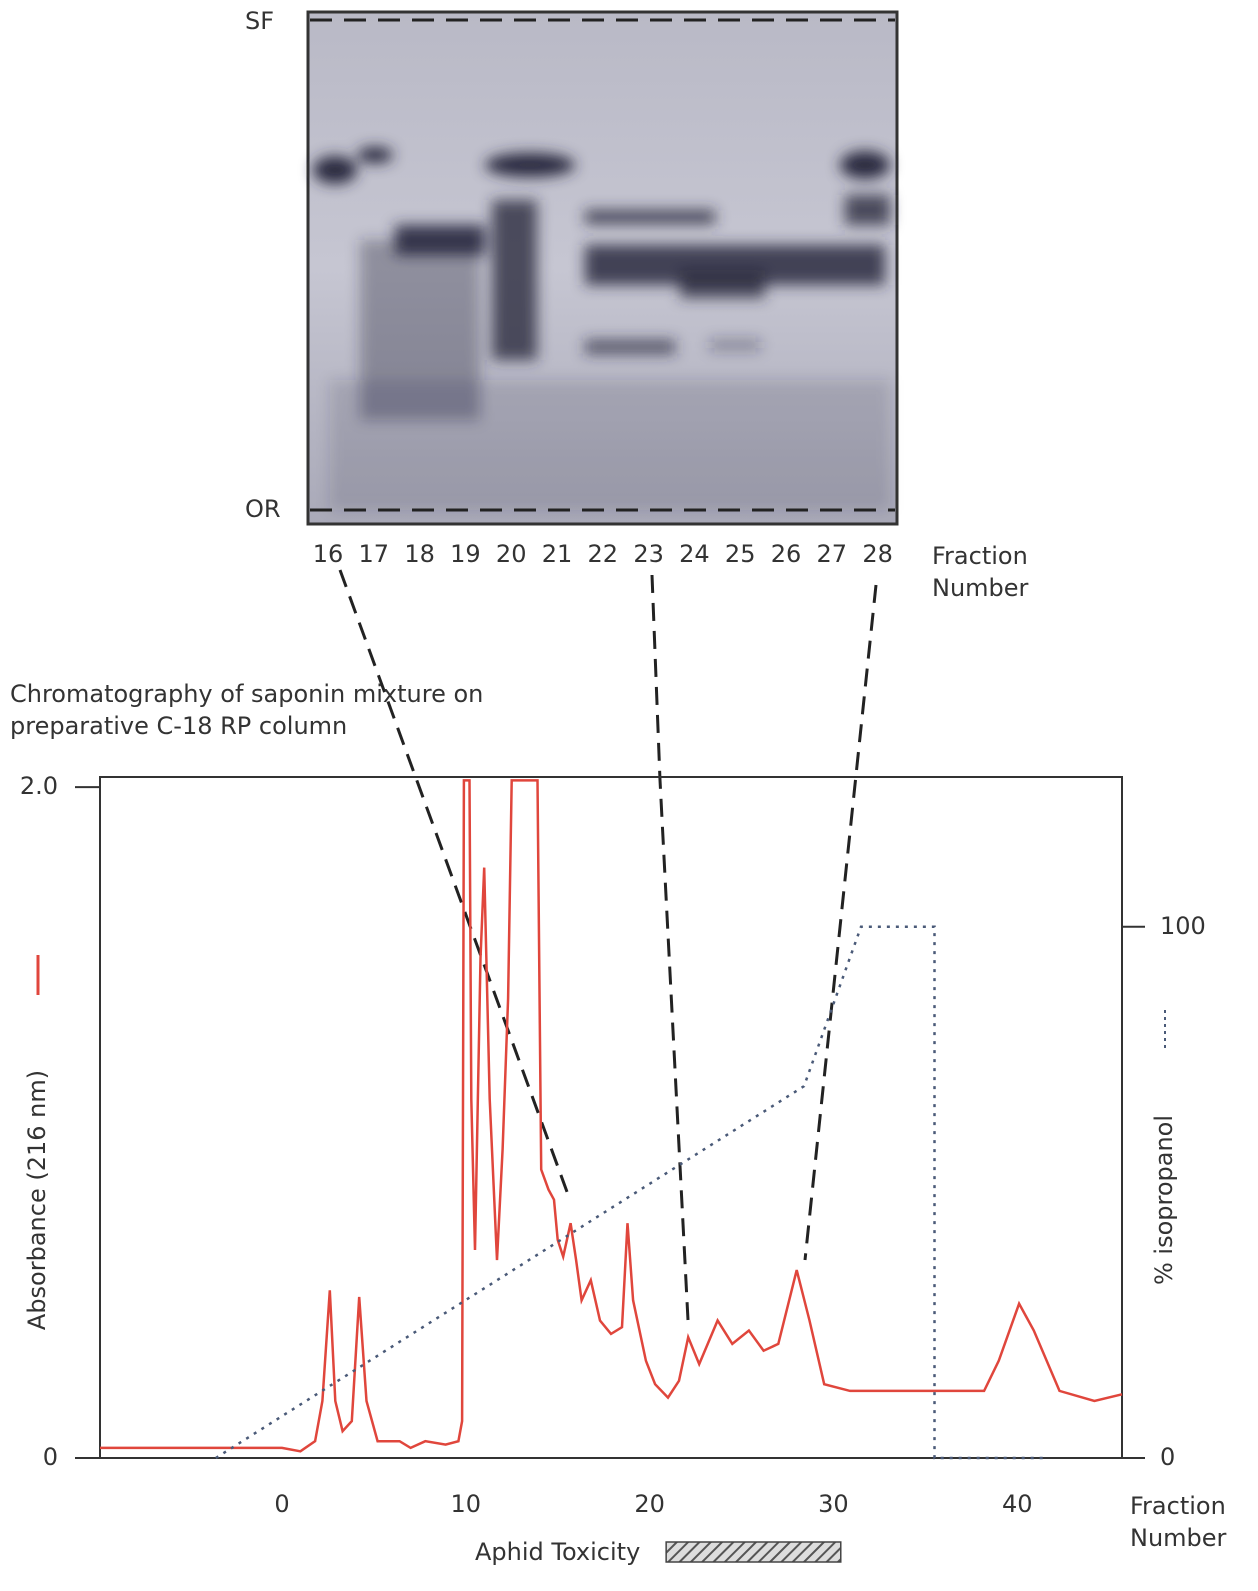 This screenshot has height=1591, width=1258. I want to click on y-axis-label: Absorbance (216 nm), so click(37, 1200).